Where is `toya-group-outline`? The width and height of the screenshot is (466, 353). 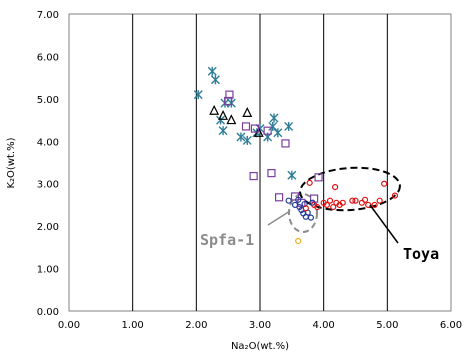
toya-group-outline is located at coordinates (350, 189).